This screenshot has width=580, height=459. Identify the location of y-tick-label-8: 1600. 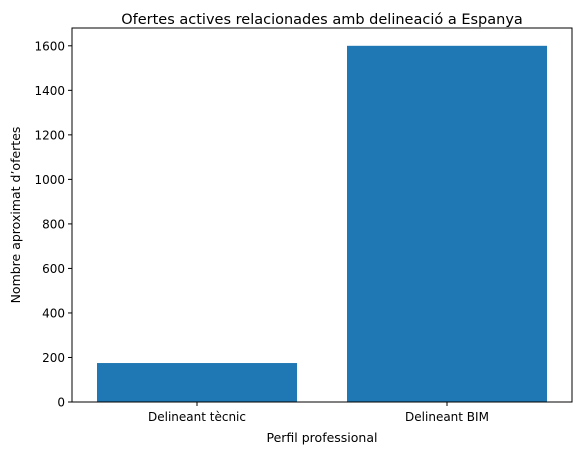
(49, 46).